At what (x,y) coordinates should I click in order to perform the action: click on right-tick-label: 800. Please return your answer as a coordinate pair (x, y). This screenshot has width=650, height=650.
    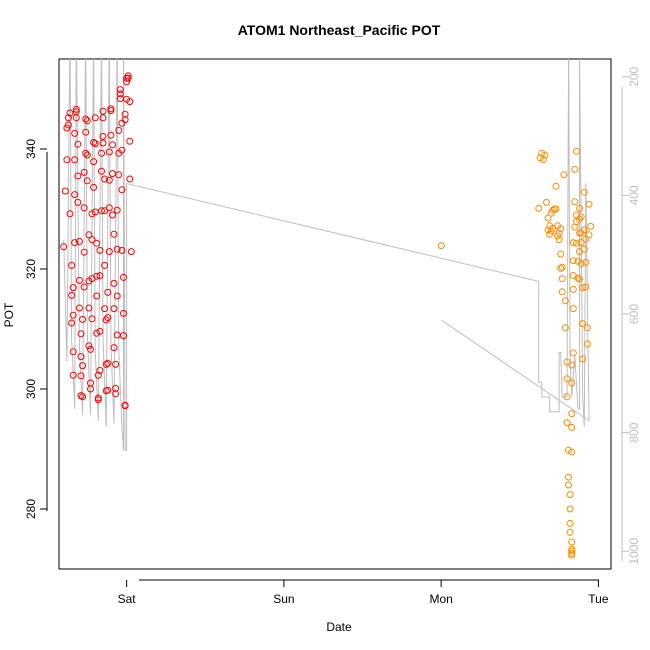
    Looking at the image, I should click on (634, 432).